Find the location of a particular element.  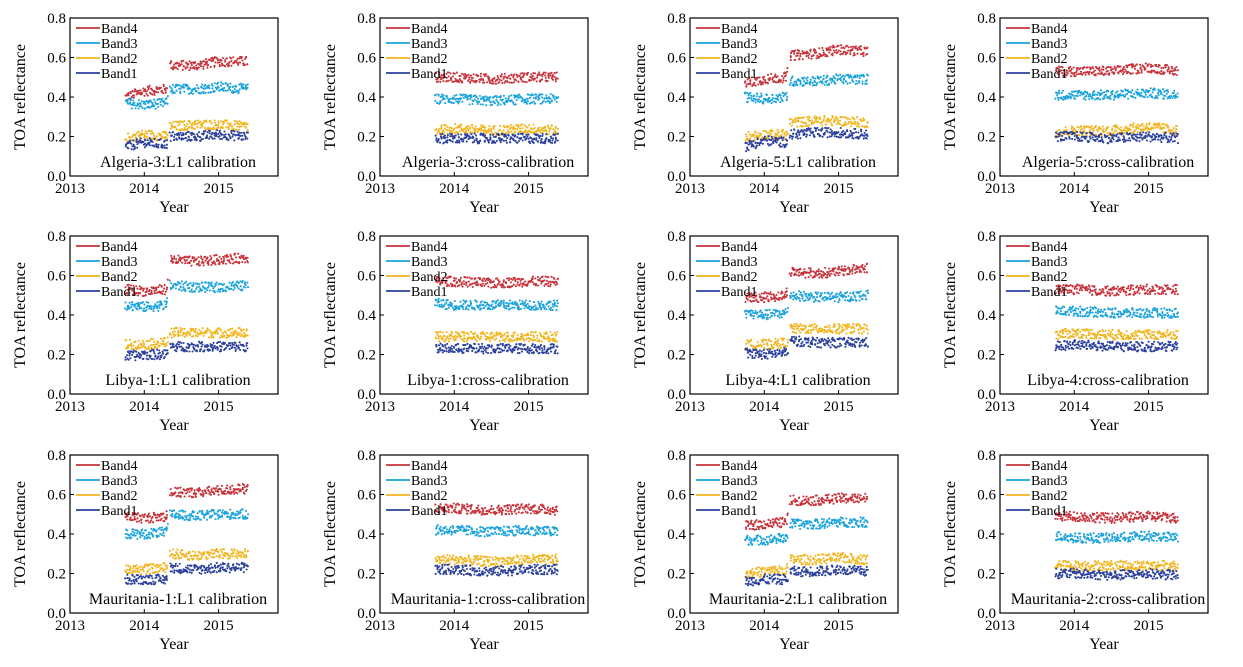

legend-label: Band1 is located at coordinates (1049, 74).